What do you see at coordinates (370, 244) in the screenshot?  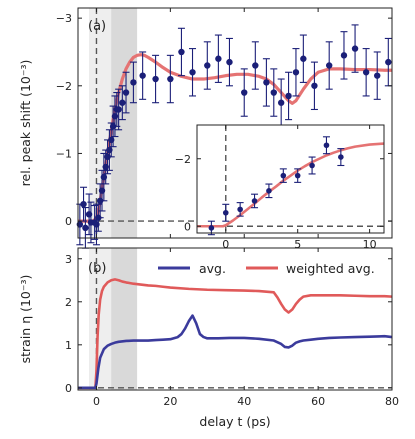 I see `inset-x-tick-label: 10` at bounding box center [370, 244].